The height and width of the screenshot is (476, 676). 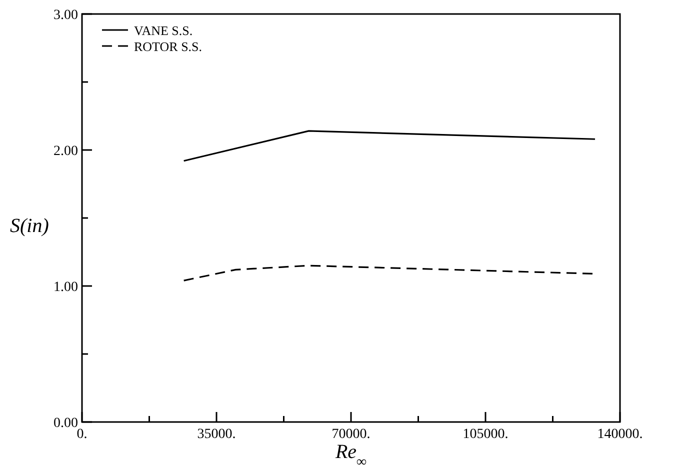 I want to click on x-tick-label: 35000., so click(x=216, y=434).